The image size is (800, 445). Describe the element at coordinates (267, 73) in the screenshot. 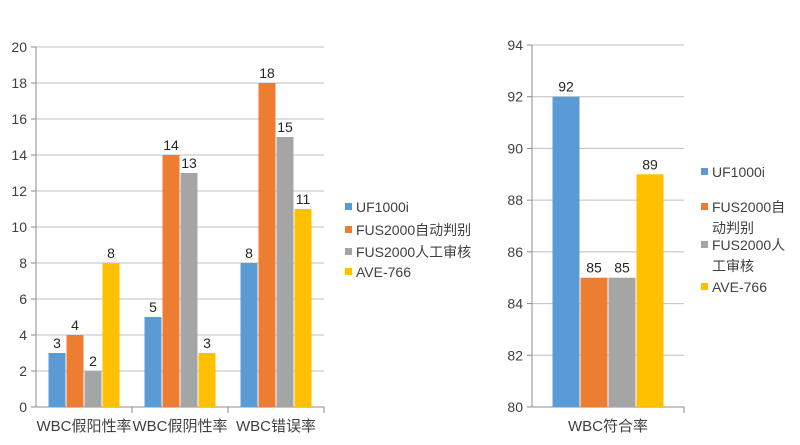

I see `data-label: 18` at that location.